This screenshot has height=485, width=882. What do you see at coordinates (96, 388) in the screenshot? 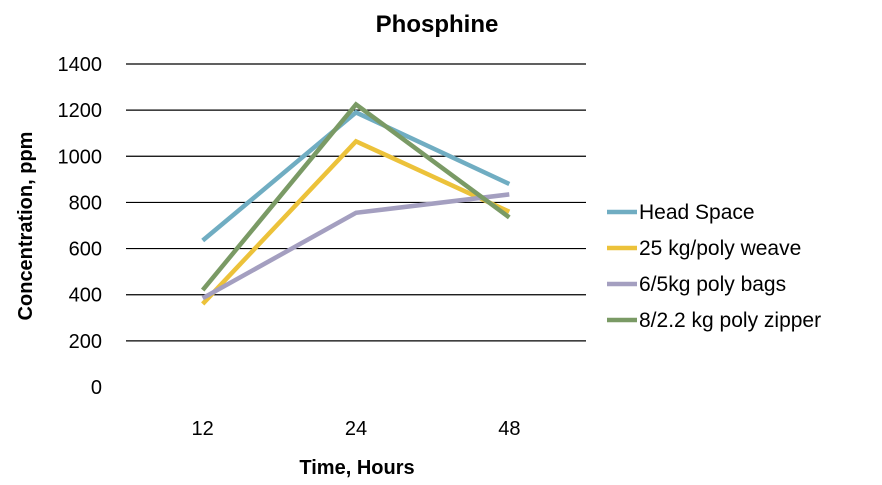
I see `y-tick-label: 0` at bounding box center [96, 388].